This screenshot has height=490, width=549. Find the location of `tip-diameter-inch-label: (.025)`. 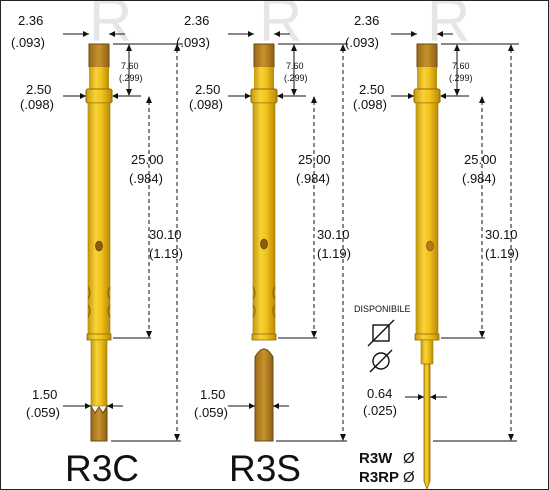

tip-diameter-inch-label: (.025) is located at coordinates (380, 410).